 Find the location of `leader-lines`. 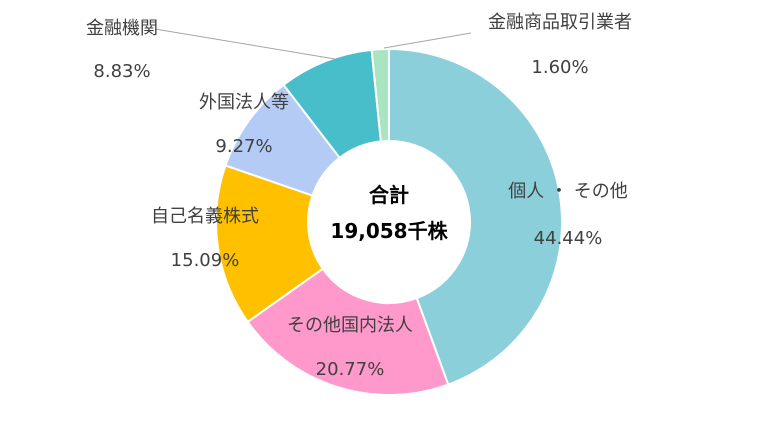

leader-lines is located at coordinates (313, 44).